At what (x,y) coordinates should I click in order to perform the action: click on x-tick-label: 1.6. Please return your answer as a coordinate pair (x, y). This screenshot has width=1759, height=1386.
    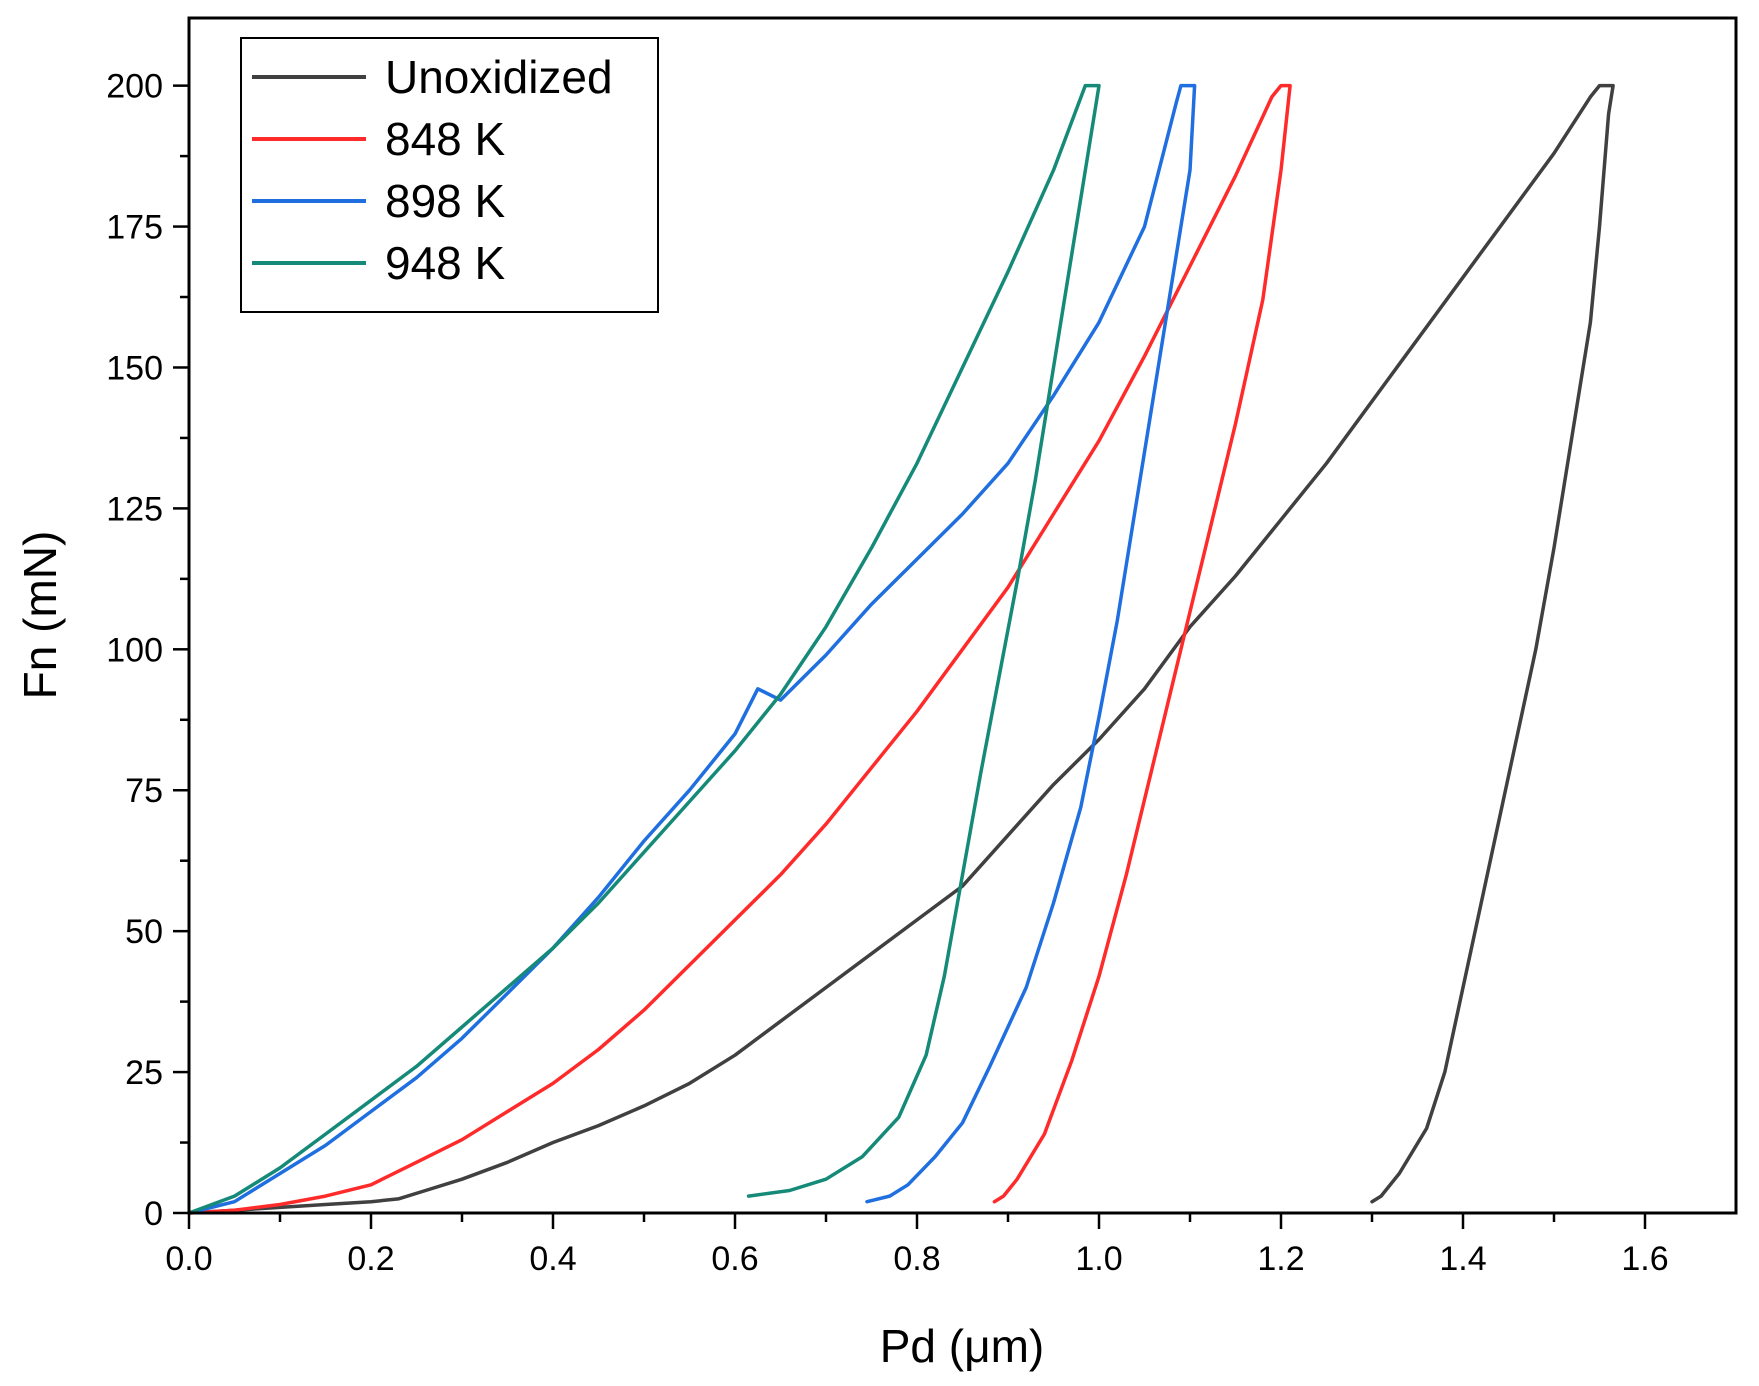
    Looking at the image, I should click on (1644, 1259).